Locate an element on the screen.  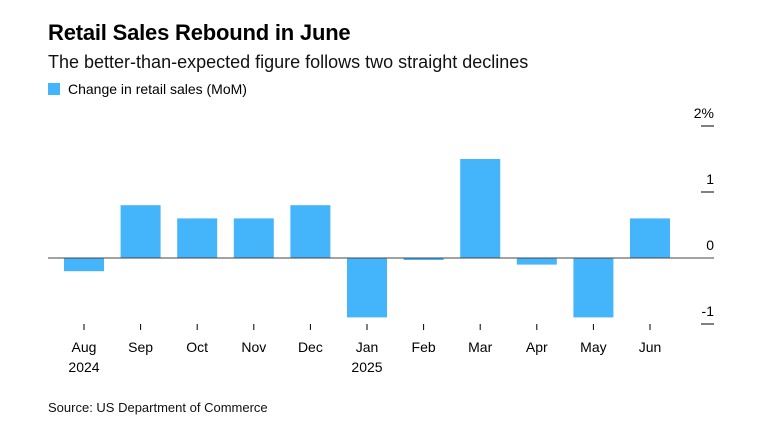
bar-dec is located at coordinates (310, 231).